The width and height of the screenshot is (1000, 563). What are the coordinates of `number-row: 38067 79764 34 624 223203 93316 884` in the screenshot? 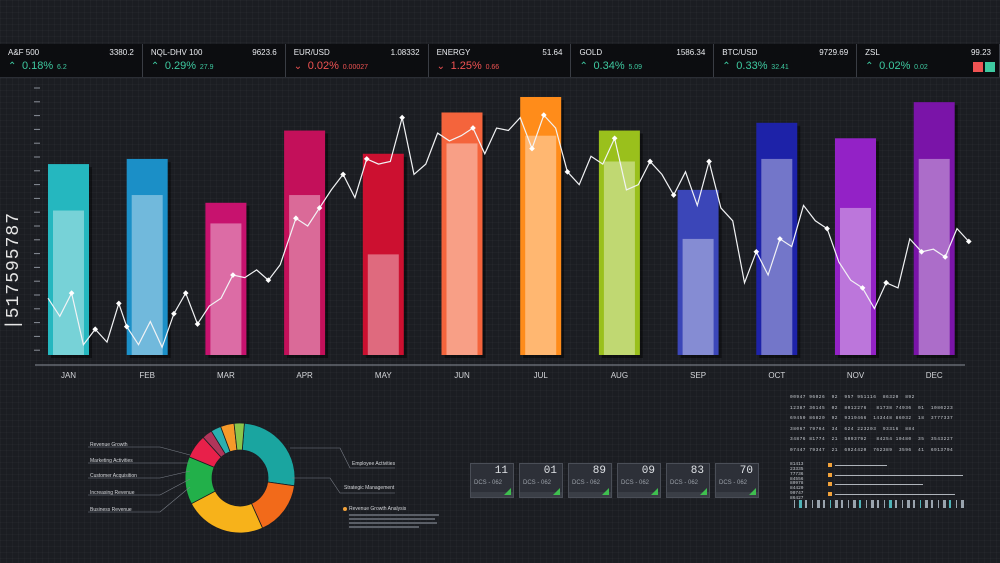 It's located at (852, 429).